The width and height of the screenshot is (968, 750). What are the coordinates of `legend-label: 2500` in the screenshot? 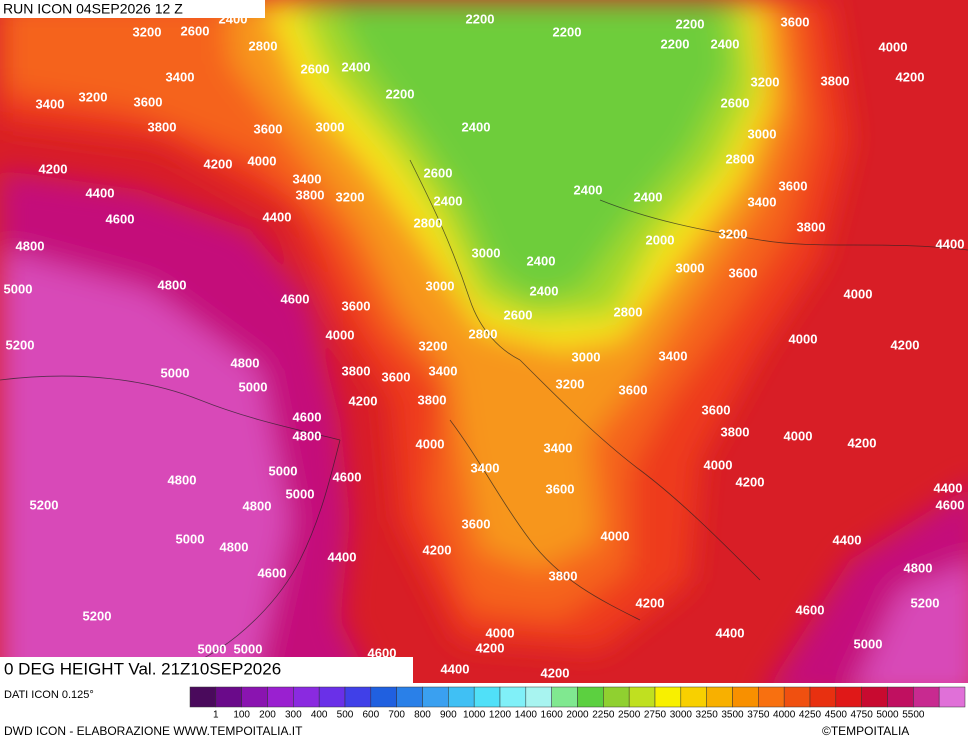 It's located at (629, 715).